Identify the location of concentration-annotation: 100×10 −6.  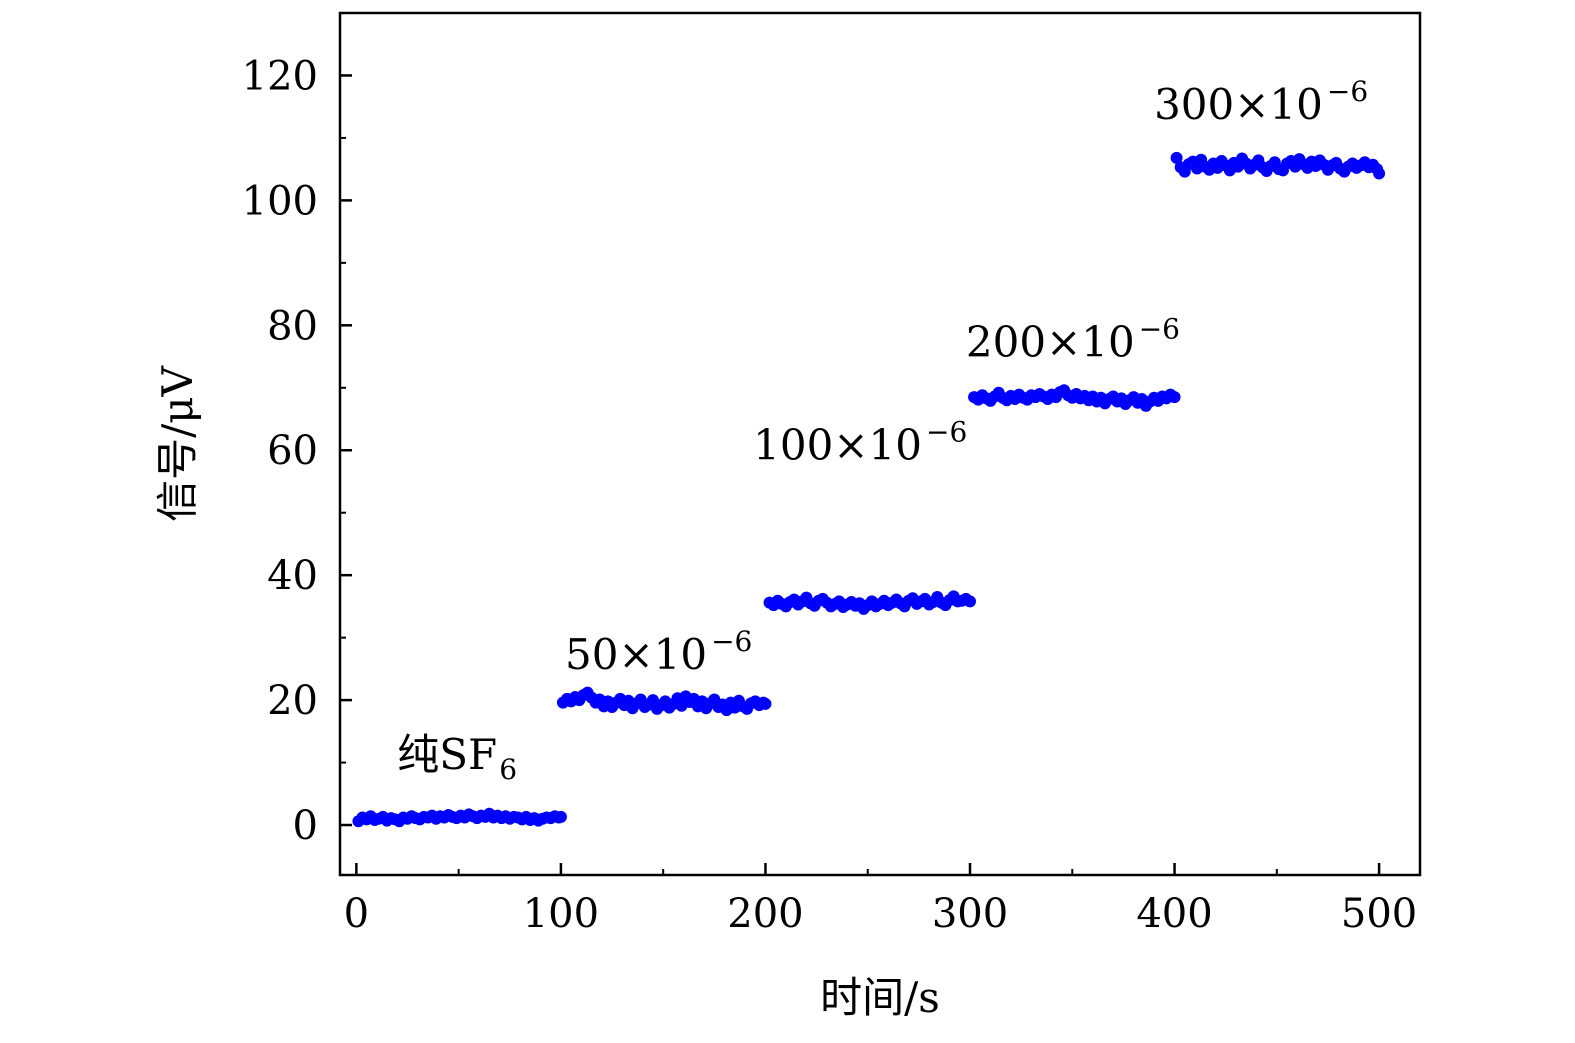
(860, 443).